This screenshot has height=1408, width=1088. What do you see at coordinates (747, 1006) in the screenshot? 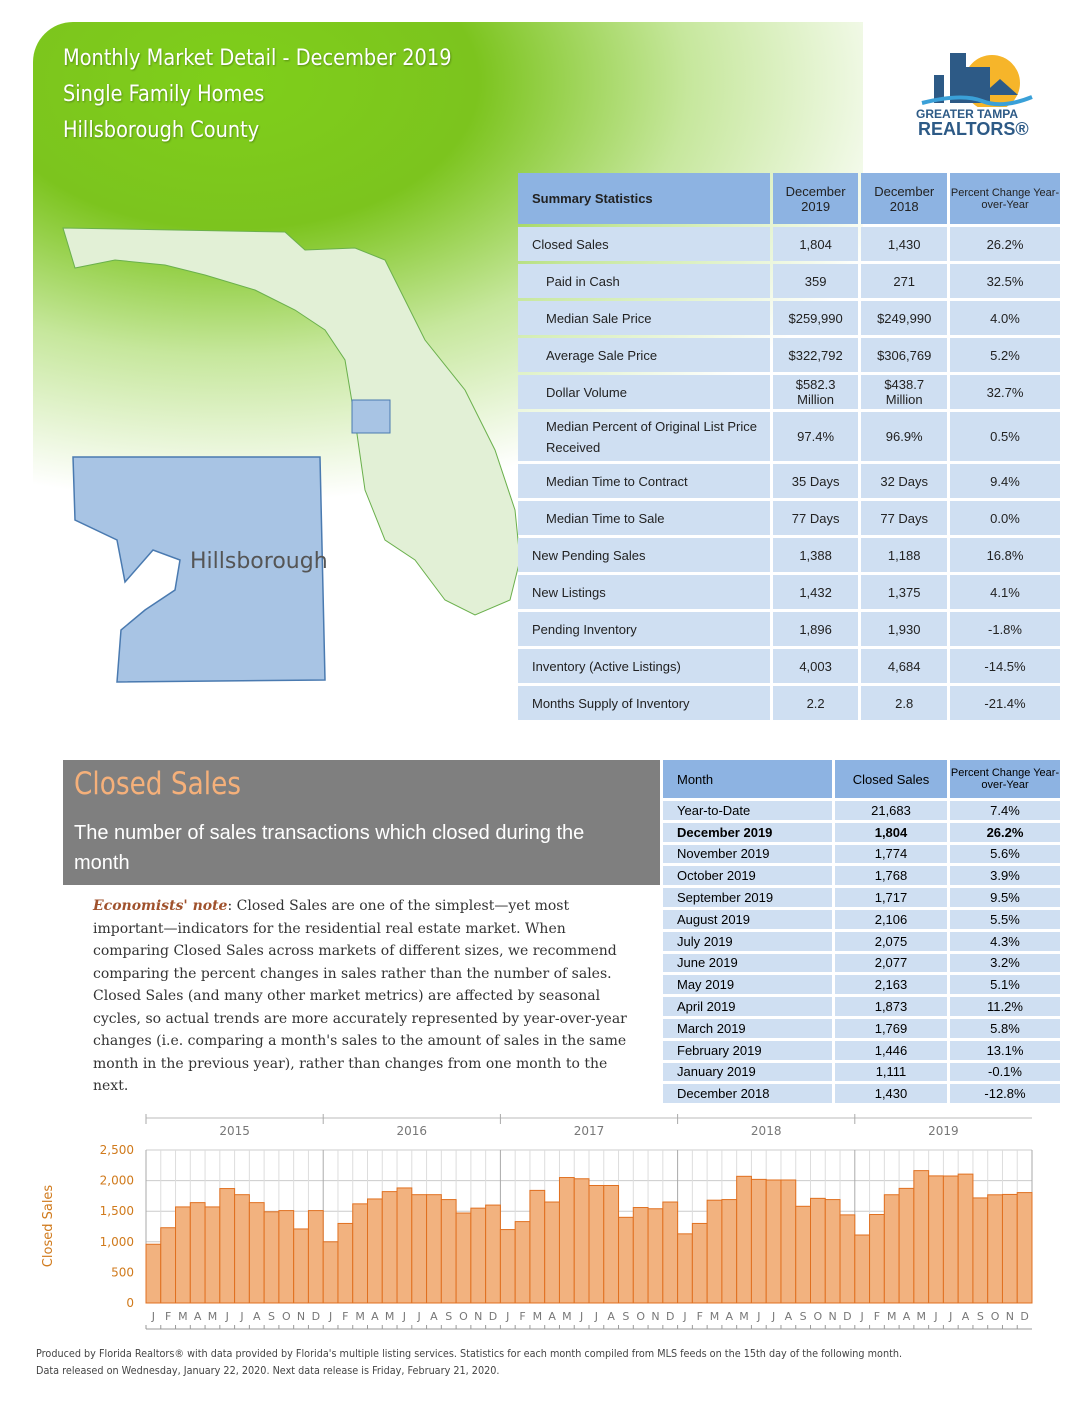
I see `month: April 2019` at bounding box center [747, 1006].